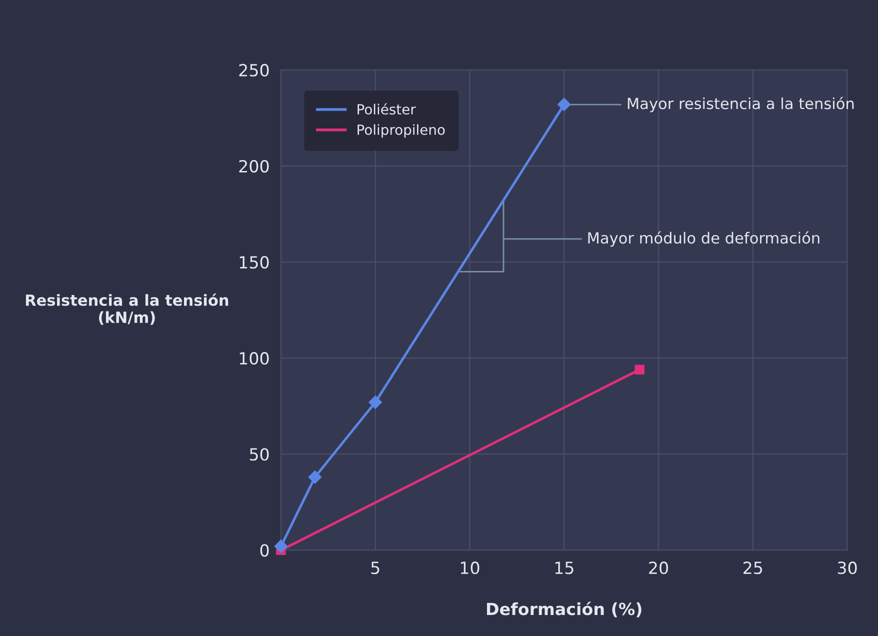 Image resolution: width=878 pixels, height=636 pixels. What do you see at coordinates (741, 104) in the screenshot?
I see `annotation: Mayor resistencia a la tensión` at bounding box center [741, 104].